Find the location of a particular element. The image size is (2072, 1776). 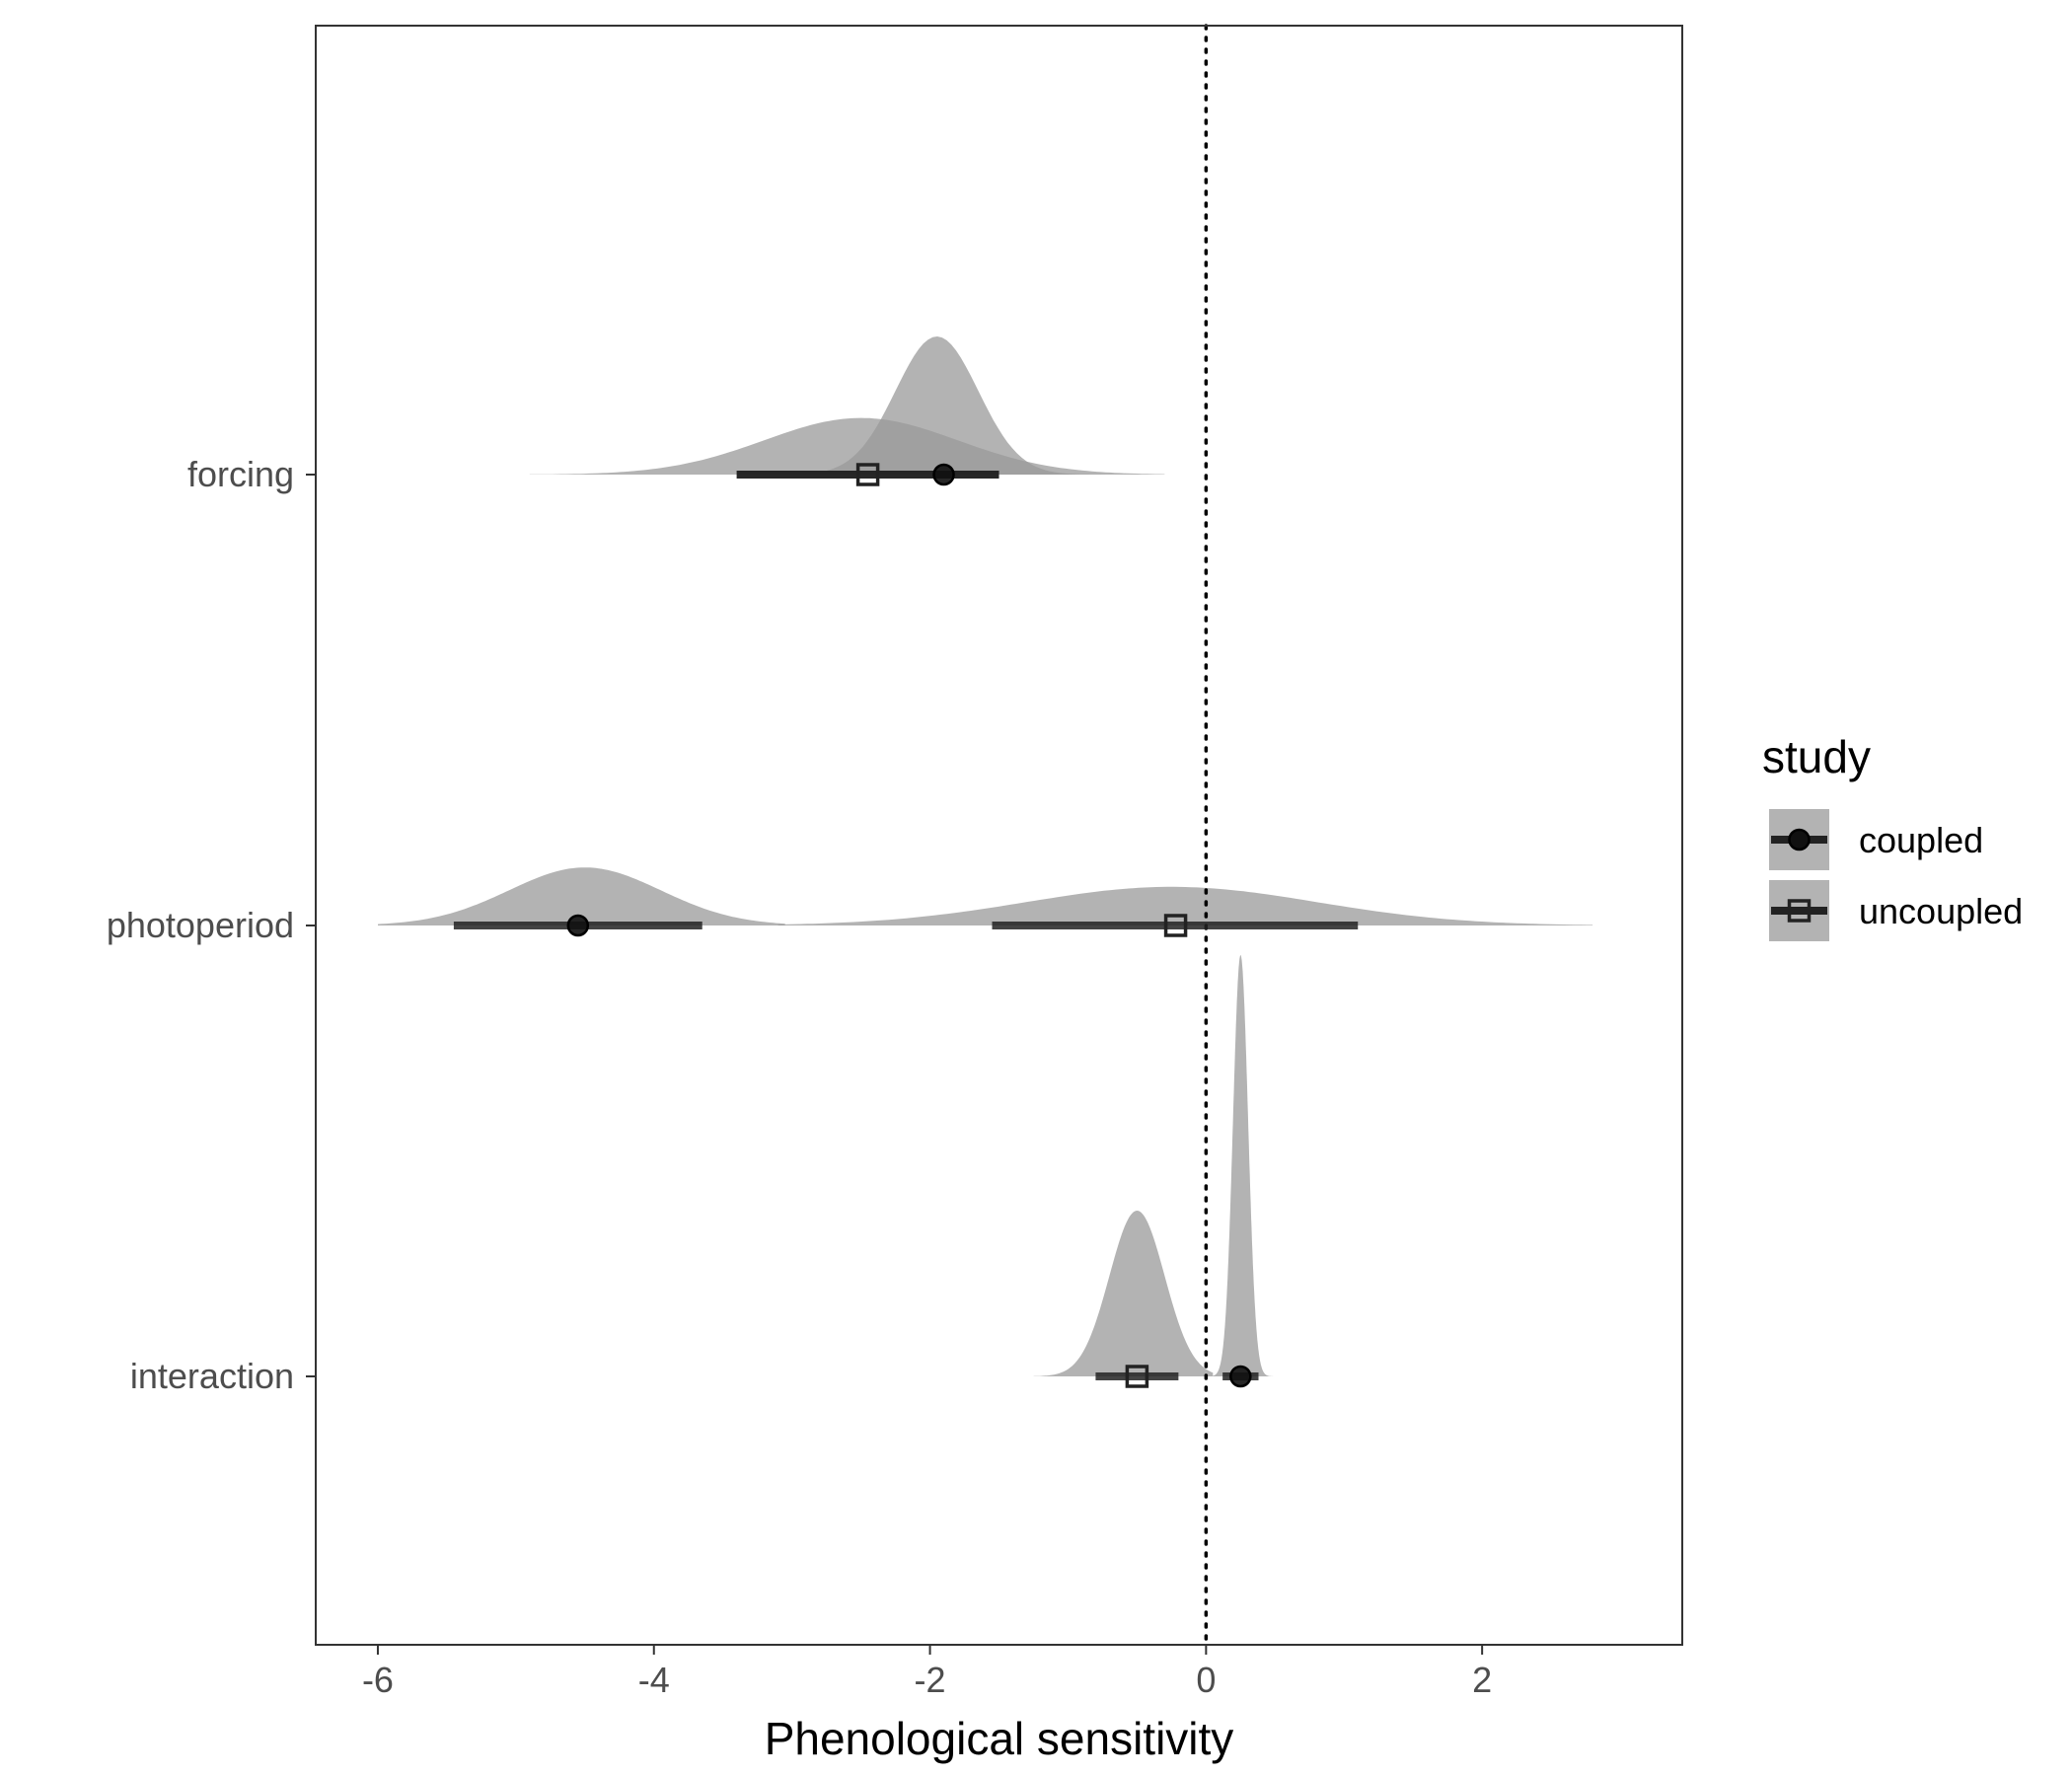

x-tick-label: -4 is located at coordinates (654, 1680).